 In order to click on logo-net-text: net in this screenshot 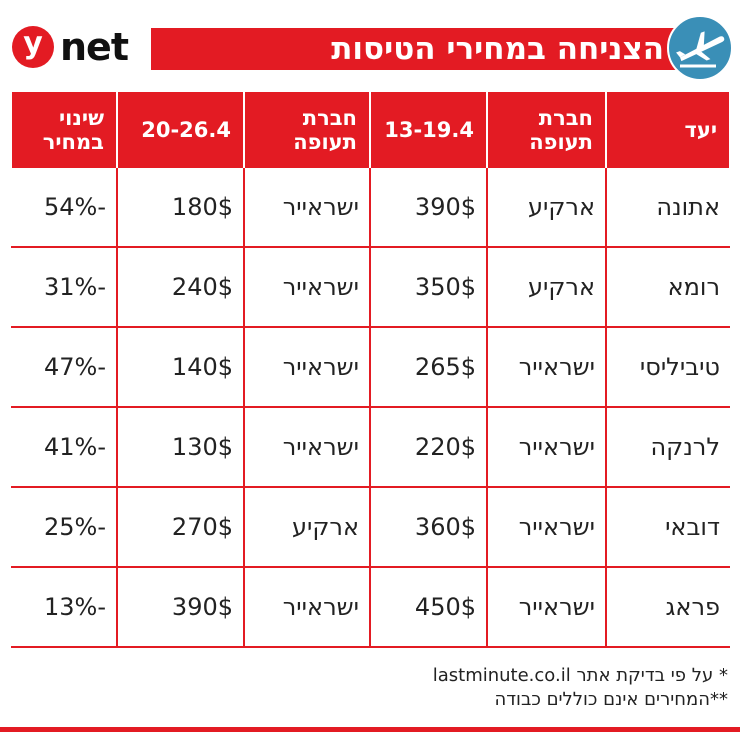, I will do `click(94, 47)`.